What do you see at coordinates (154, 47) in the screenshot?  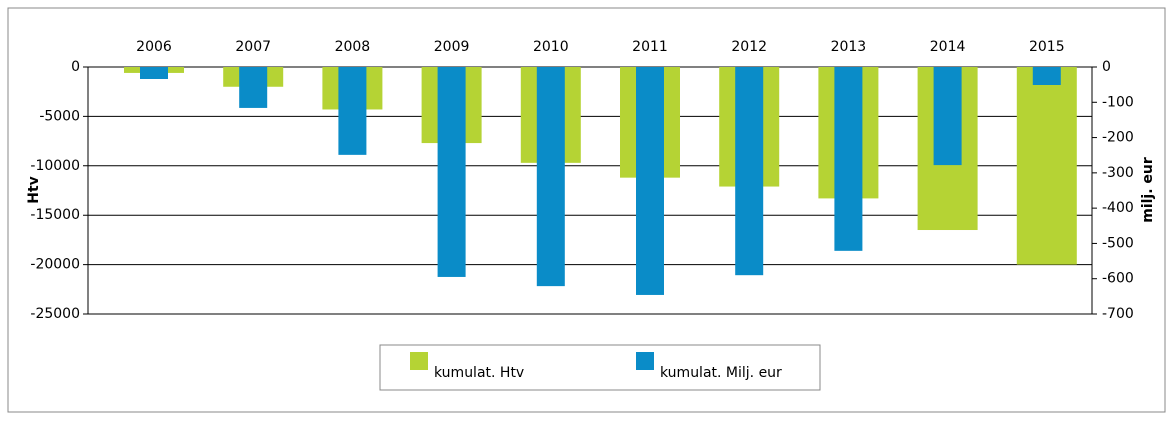 I see `x-tick-label: 2006` at bounding box center [154, 47].